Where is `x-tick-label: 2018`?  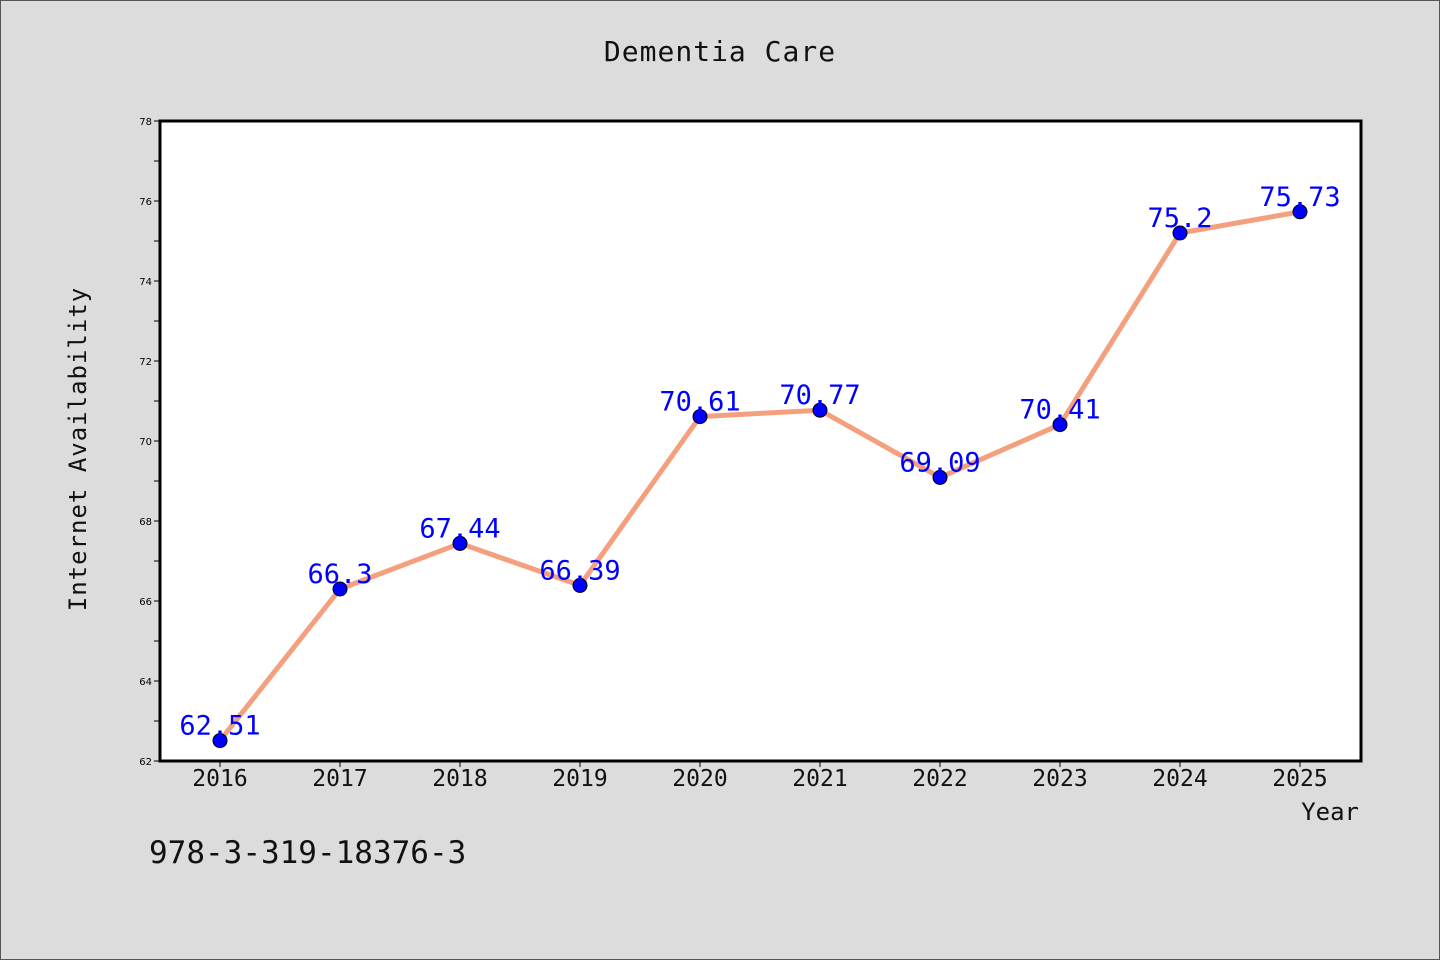
x-tick-label: 2018 is located at coordinates (459, 779).